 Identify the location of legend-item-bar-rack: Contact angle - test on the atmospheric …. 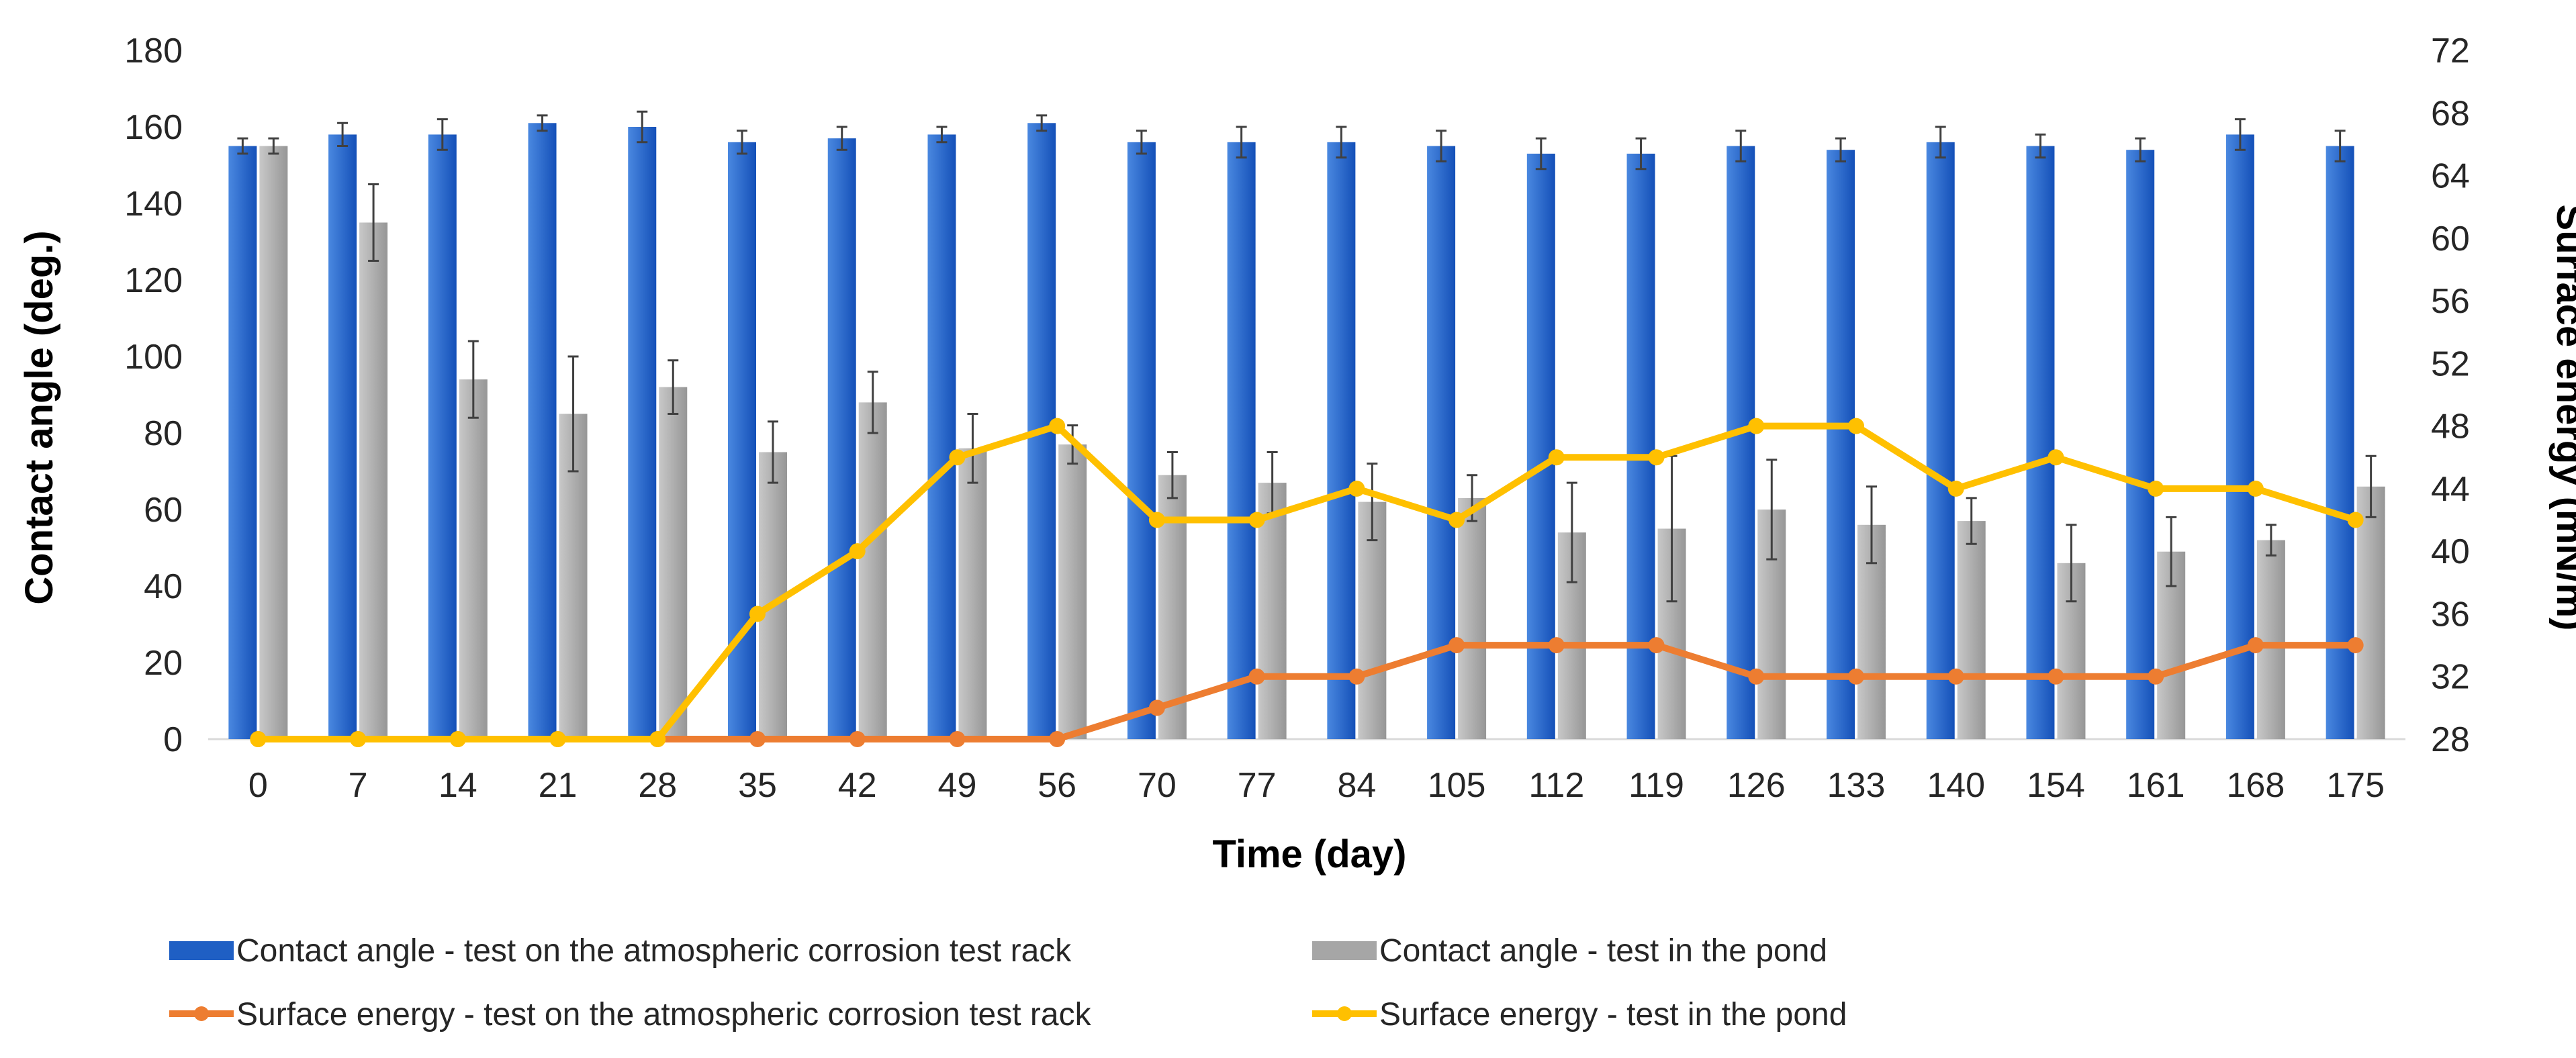
(620, 951).